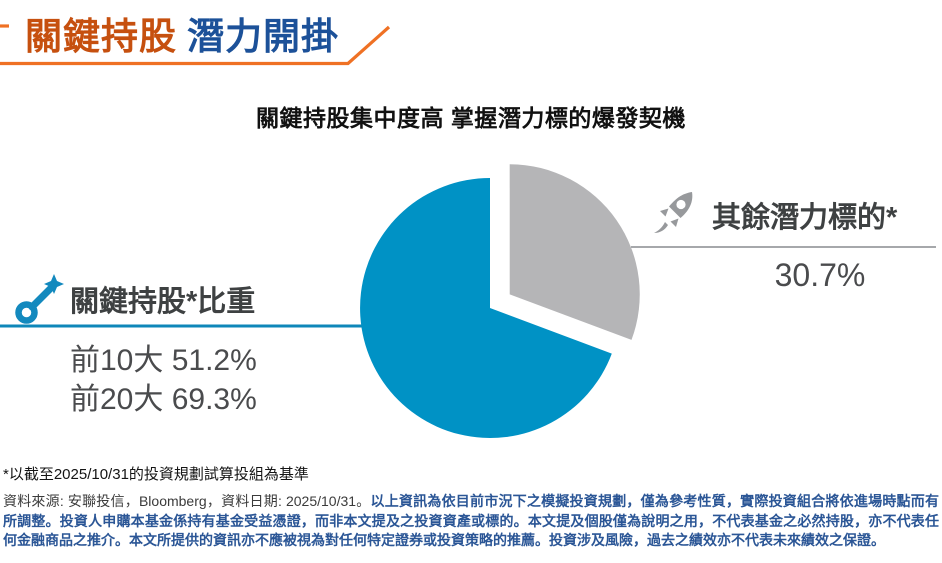 The image size is (942, 563). Describe the element at coordinates (471, 118) in the screenshot. I see `chart-title: 關鍵持股集中度高 掌握潛力標的爆發契機` at that location.